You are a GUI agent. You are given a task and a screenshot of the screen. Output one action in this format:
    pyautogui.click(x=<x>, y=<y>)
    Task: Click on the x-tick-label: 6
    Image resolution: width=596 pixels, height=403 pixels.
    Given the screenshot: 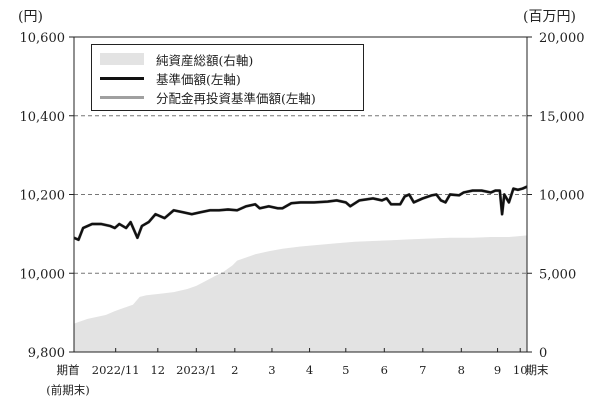 What is the action you would take?
    pyautogui.click(x=384, y=370)
    